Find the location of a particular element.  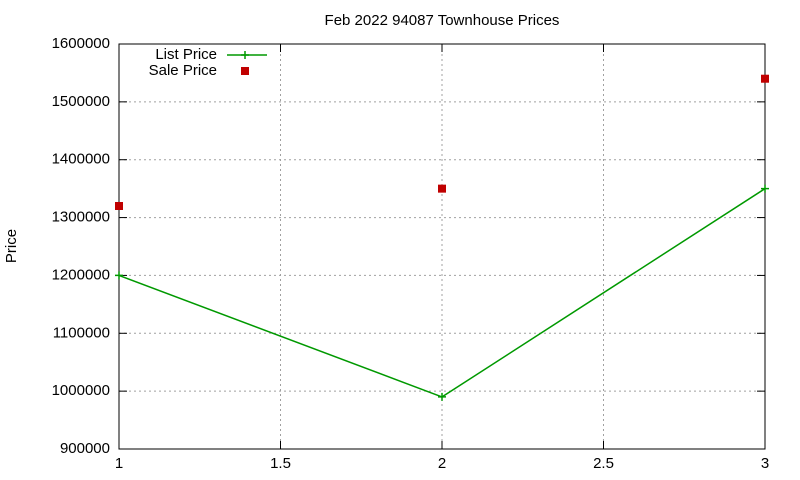

x-tick-label: 2 is located at coordinates (442, 463).